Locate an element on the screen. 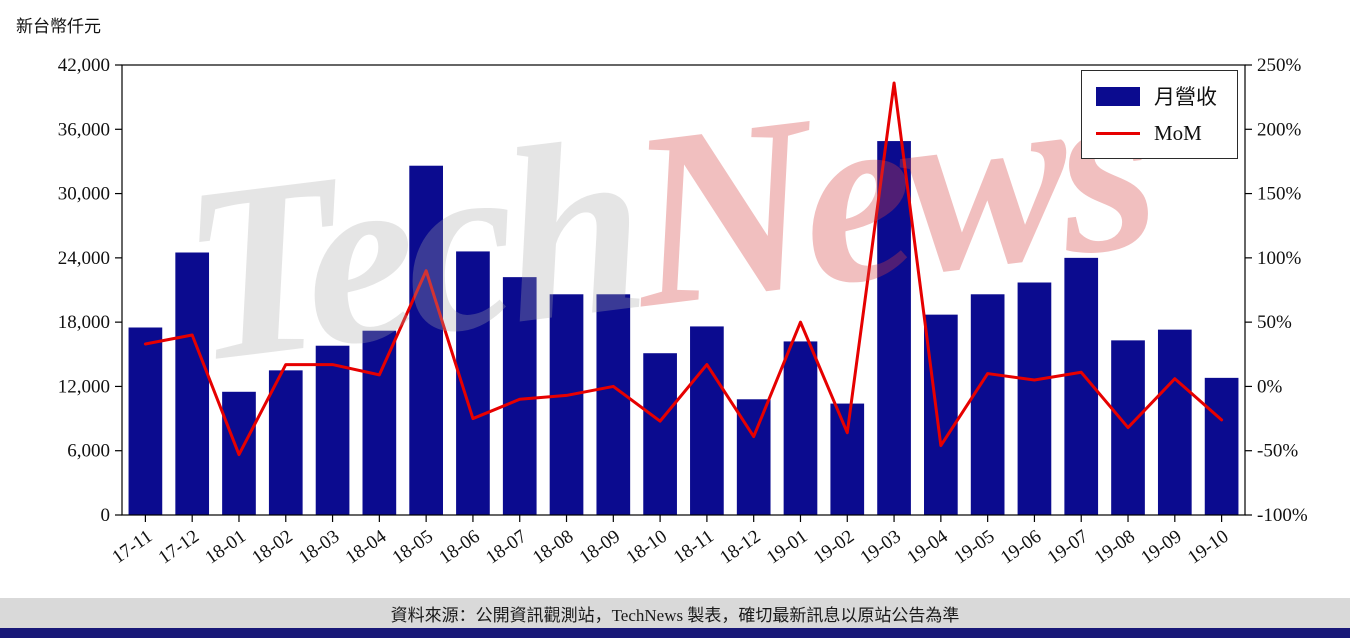 This screenshot has width=1350, height=638. svg-text: 12,000 is located at coordinates (84, 386).